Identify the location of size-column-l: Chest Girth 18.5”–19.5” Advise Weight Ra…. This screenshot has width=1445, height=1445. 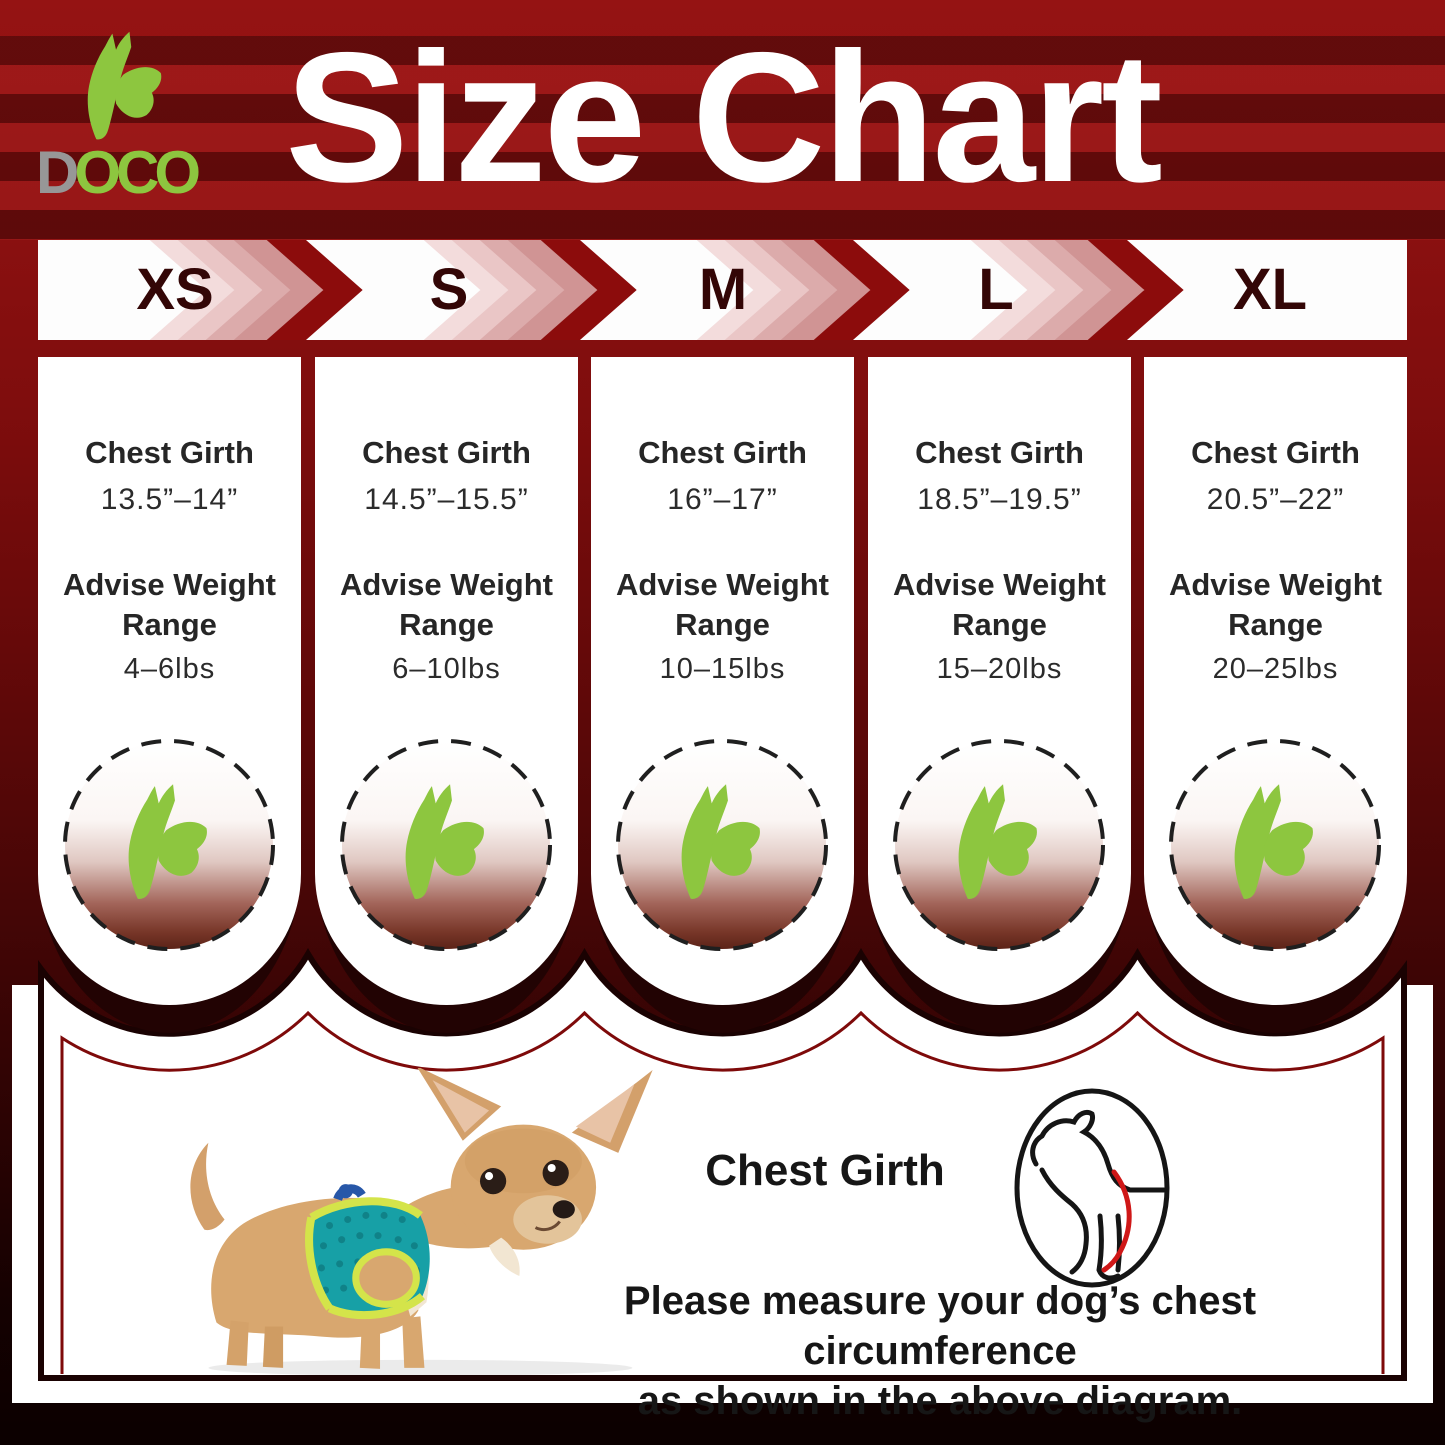
(999, 695).